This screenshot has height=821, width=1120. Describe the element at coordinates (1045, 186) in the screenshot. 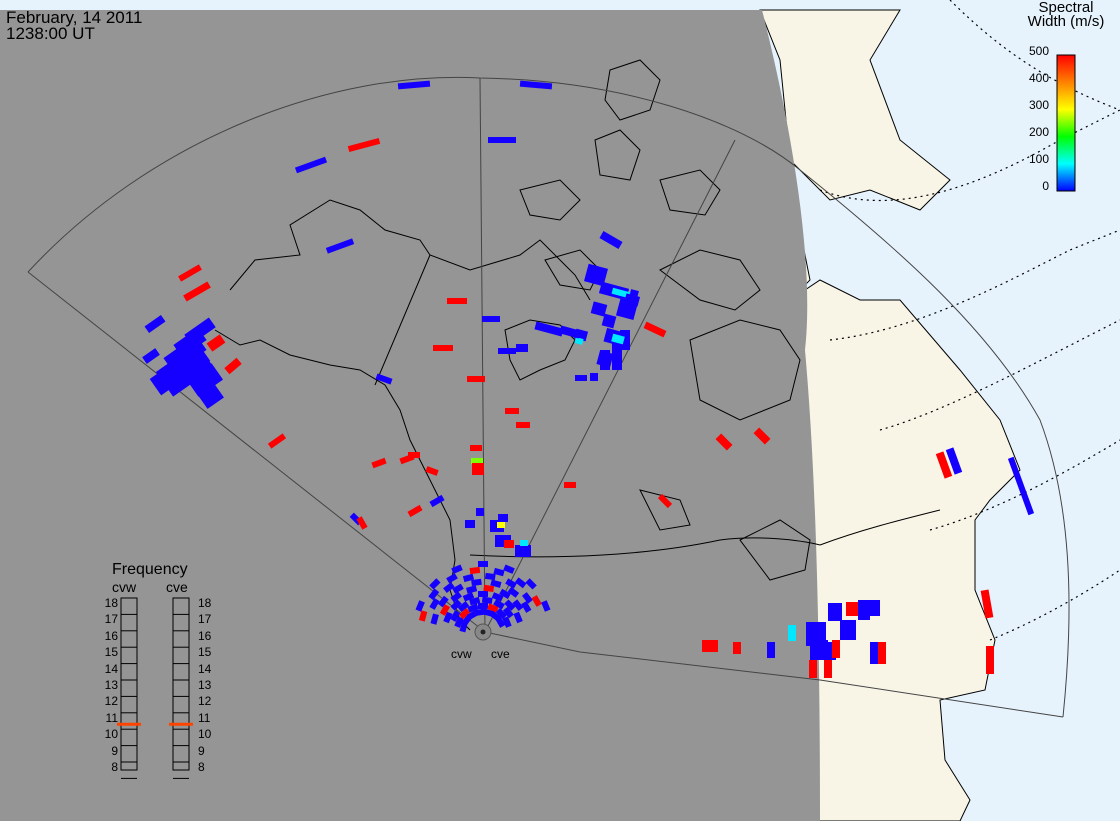

I see `colorbar-tick-0: 0` at that location.